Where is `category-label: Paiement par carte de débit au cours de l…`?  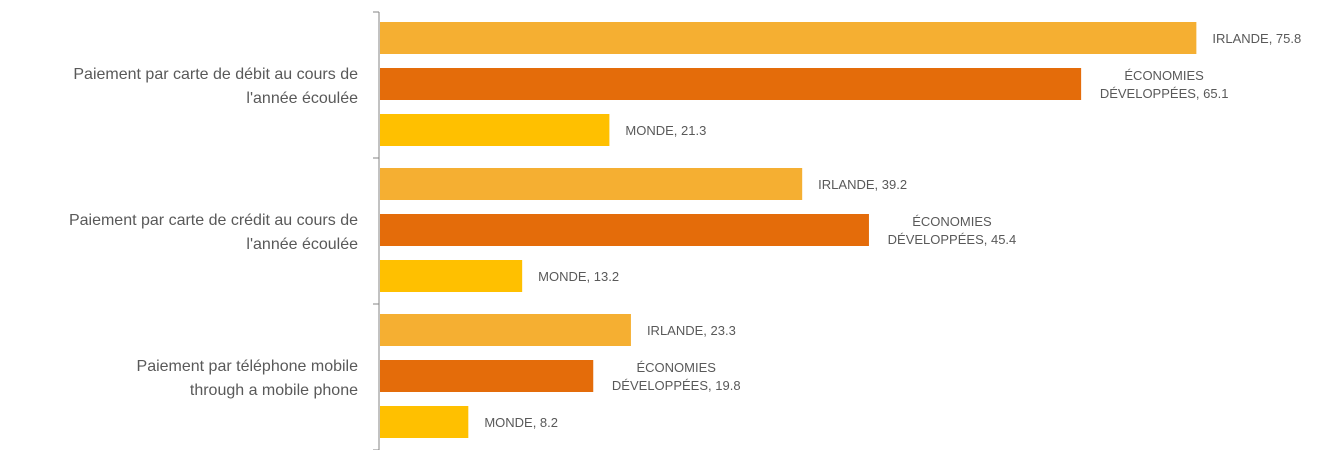
category-label: Paiement par carte de débit au cours de l… is located at coordinates (215, 86).